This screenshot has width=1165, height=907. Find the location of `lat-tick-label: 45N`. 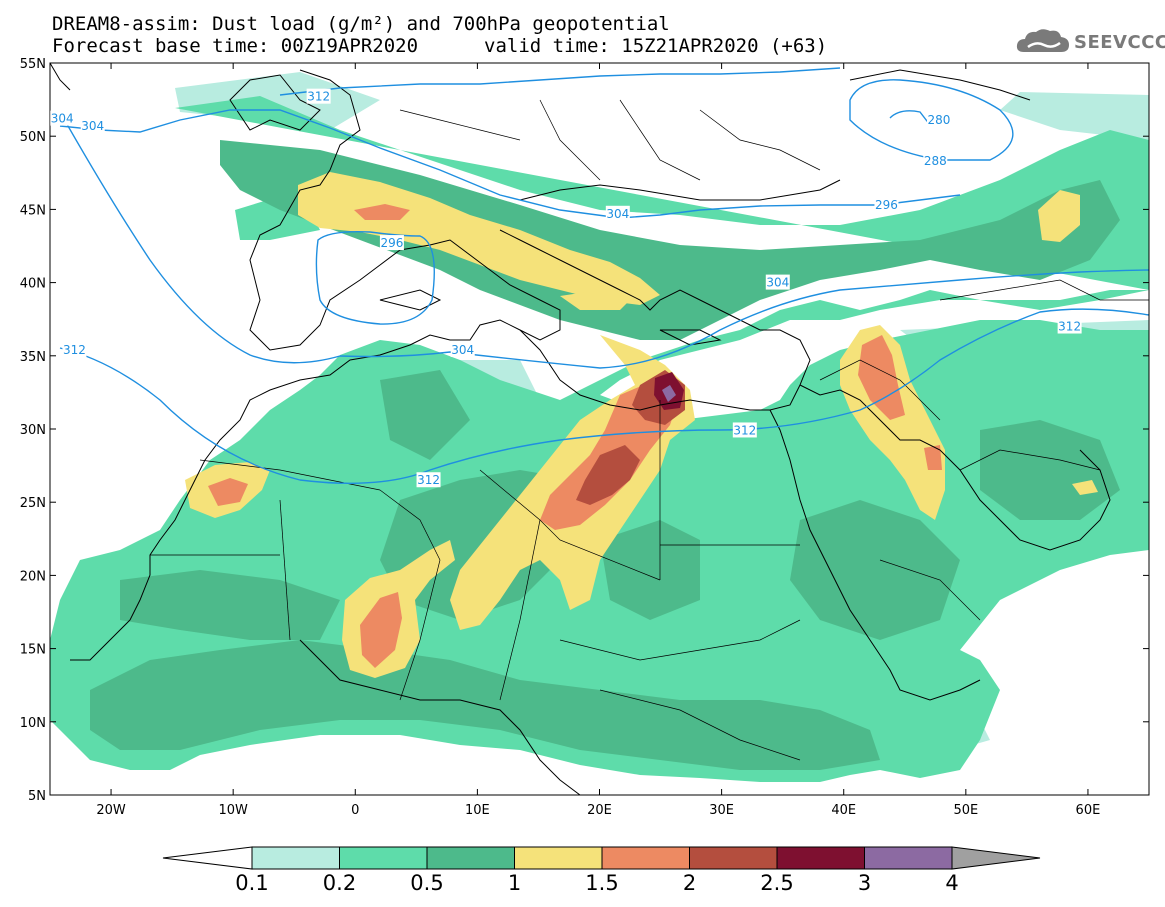

lat-tick-label: 45N is located at coordinates (33, 210).